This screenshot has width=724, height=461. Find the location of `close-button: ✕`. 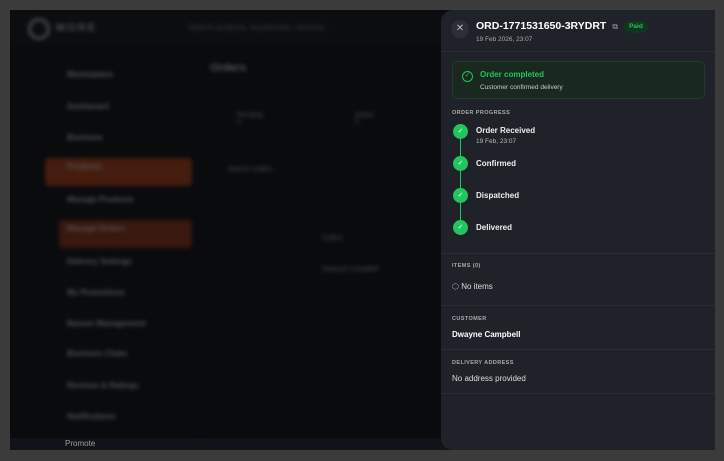

close-button: ✕ is located at coordinates (460, 29).